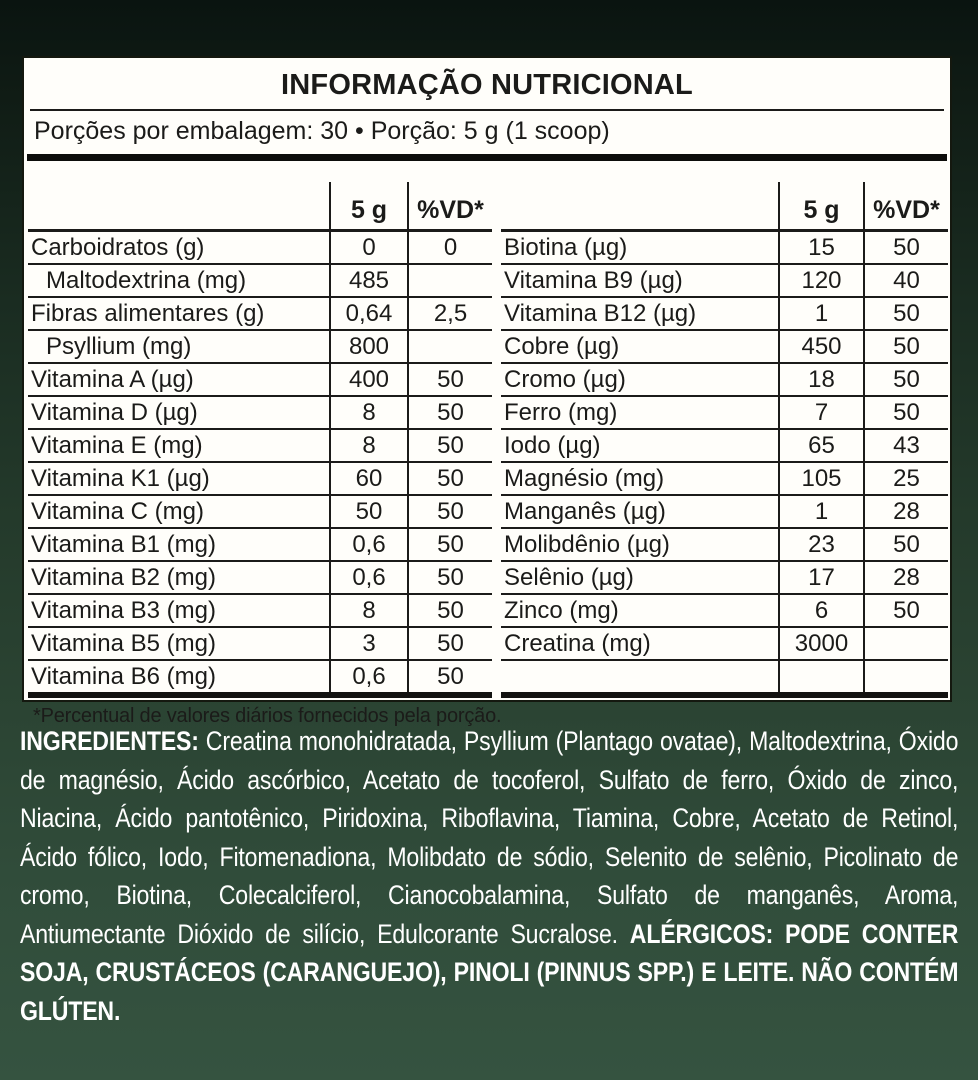  What do you see at coordinates (260, 578) in the screenshot?
I see `table-row: Vitamina B2 (mg) 0,6 50` at bounding box center [260, 578].